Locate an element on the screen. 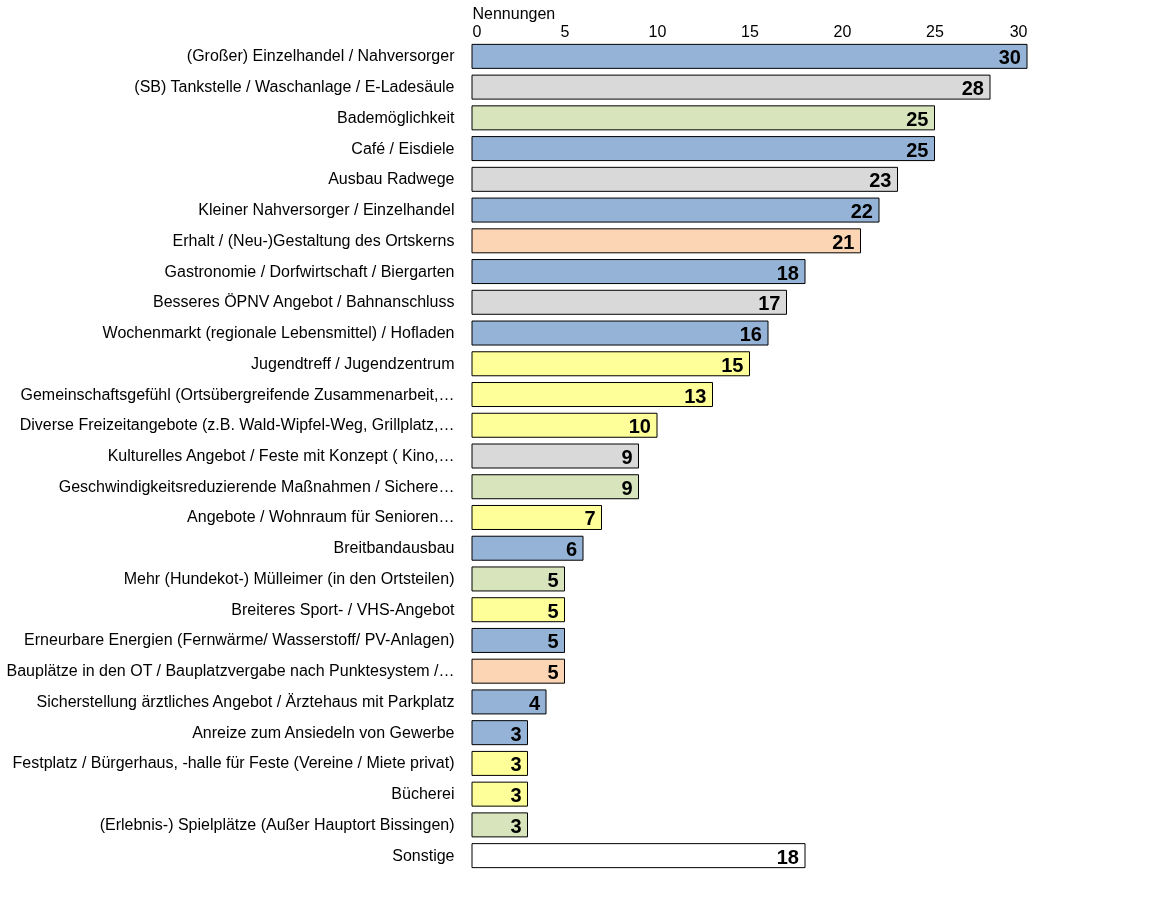 The height and width of the screenshot is (911, 1152). x-tick-label: 30 is located at coordinates (1018, 31).